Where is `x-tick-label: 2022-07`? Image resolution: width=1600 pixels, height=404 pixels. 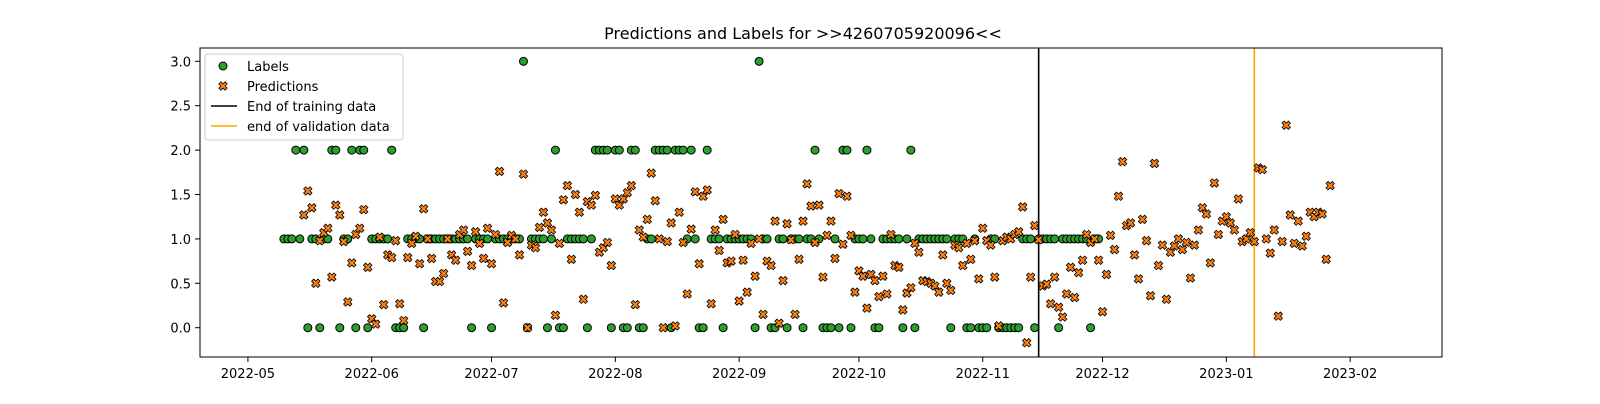 x-tick-label: 2022-07 is located at coordinates (491, 374).